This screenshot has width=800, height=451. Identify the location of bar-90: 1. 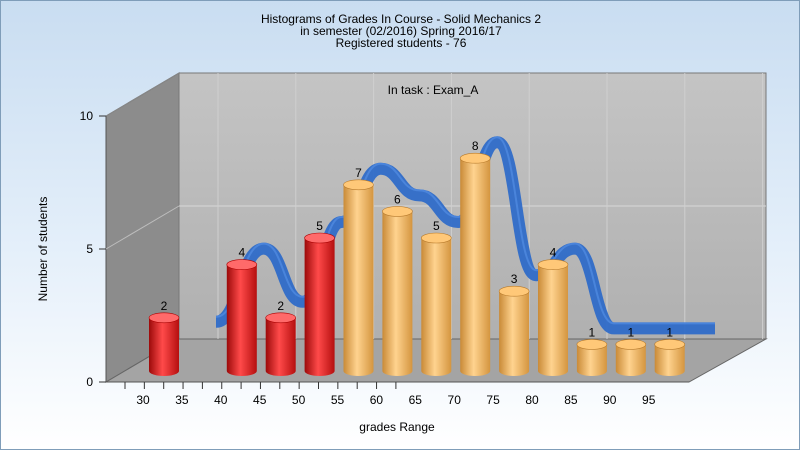
(631, 350).